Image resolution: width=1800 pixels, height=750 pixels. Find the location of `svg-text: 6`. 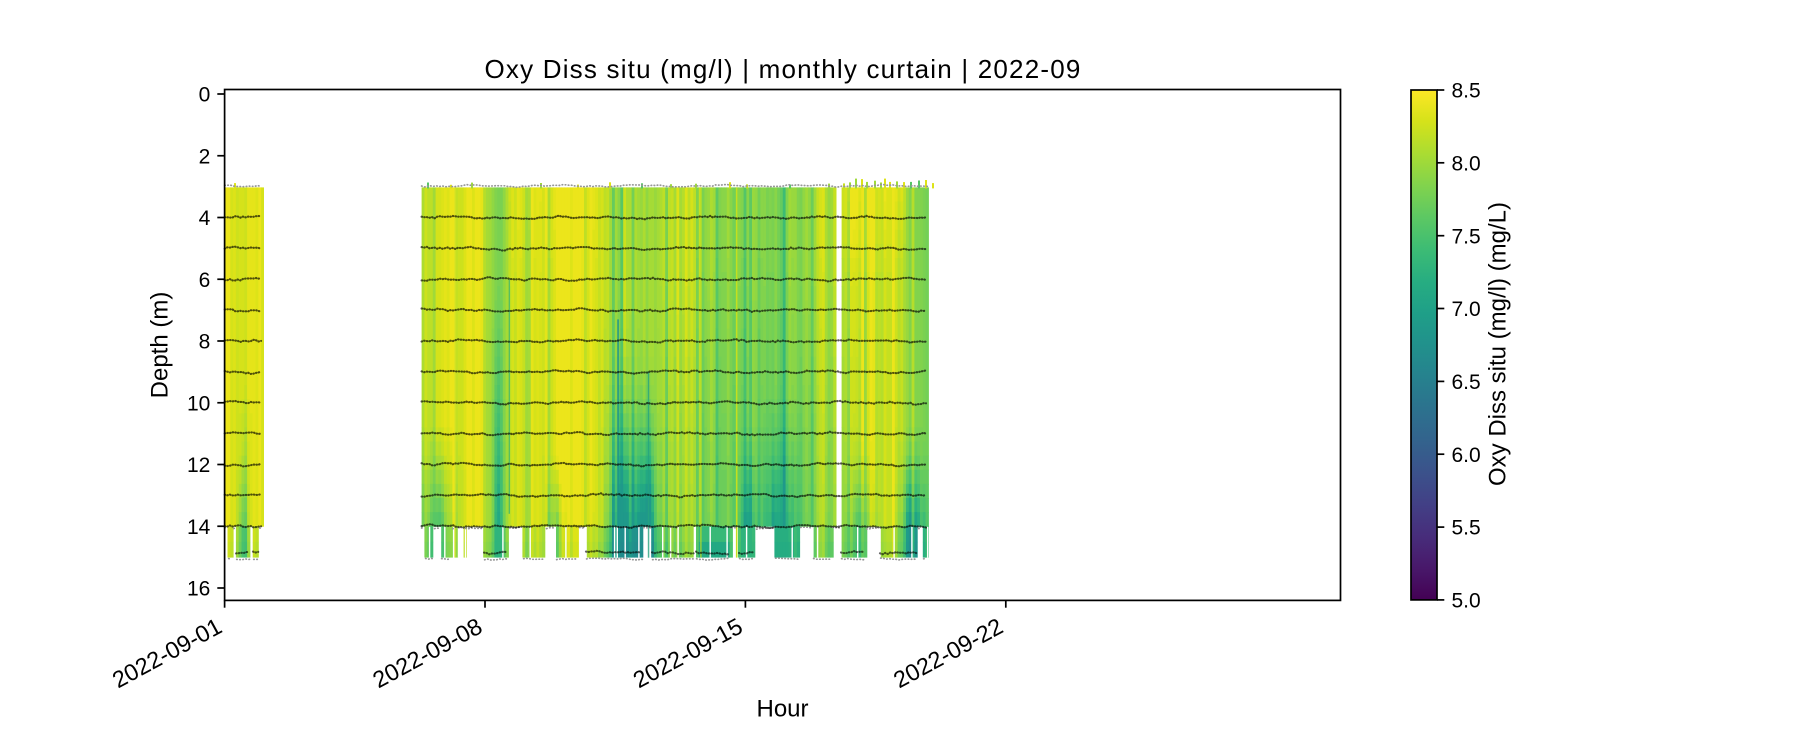

svg-text: 6 is located at coordinates (205, 280).